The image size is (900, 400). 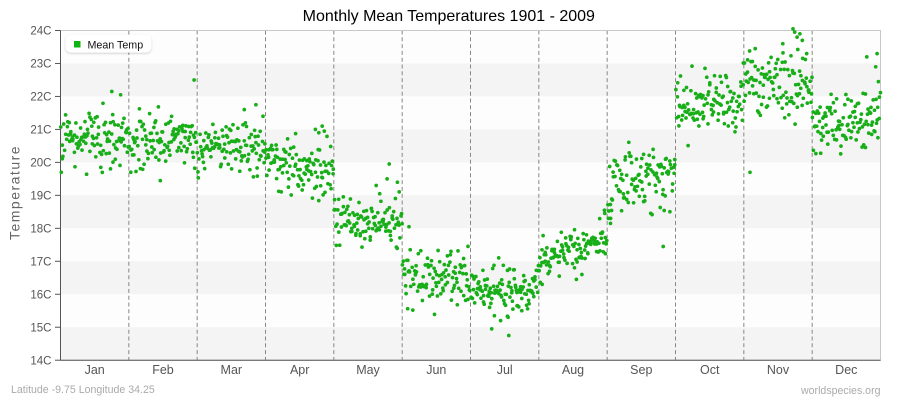 What do you see at coordinates (840, 391) in the screenshot?
I see `svg-text: worldspecies.org` at bounding box center [840, 391].